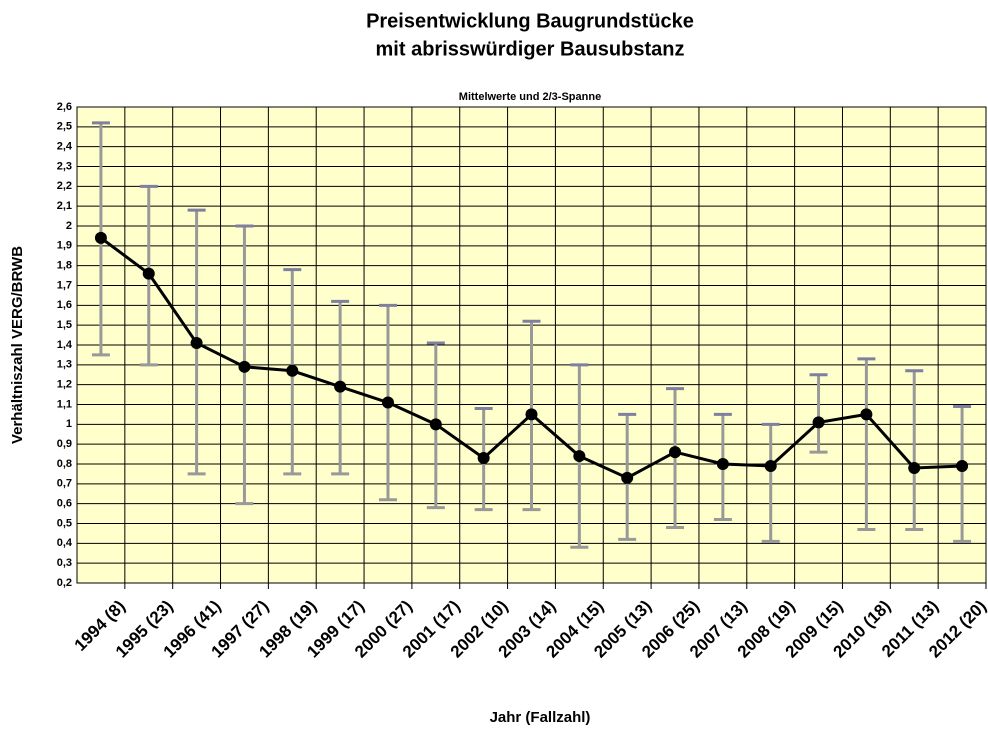  What do you see at coordinates (69, 424) in the screenshot?
I see `y-tick-label: 1` at bounding box center [69, 424].